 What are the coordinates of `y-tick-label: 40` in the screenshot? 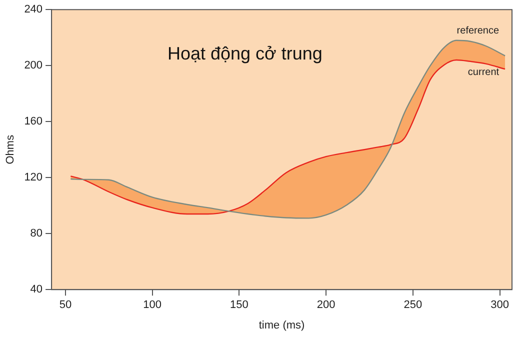 It's located at (36, 290).